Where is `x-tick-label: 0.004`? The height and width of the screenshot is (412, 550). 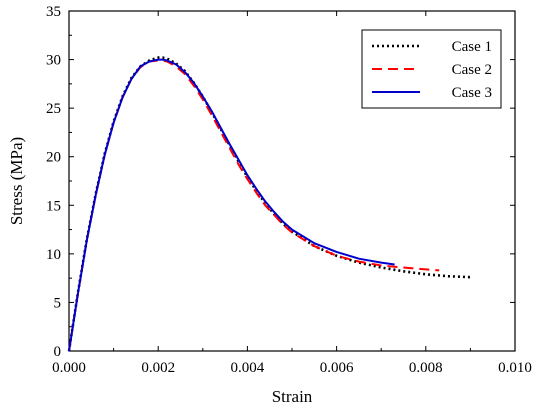 x-tick-label: 0.004 is located at coordinates (248, 368).